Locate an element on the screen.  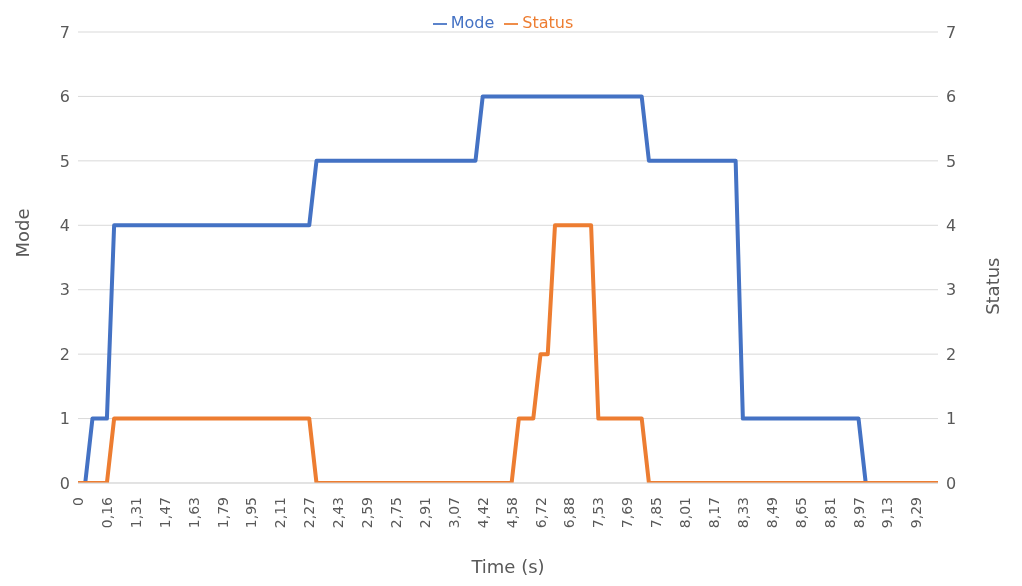
x-tick-label: 8,49 is located at coordinates (771, 513).